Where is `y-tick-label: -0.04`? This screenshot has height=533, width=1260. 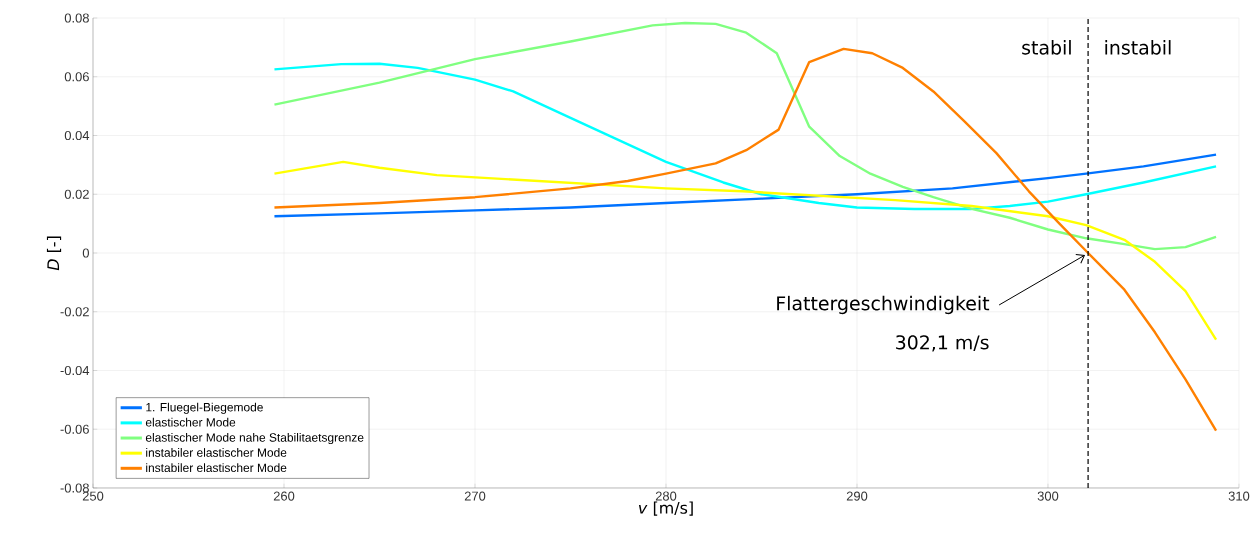 y-tick-label: -0.04 is located at coordinates (75, 370).